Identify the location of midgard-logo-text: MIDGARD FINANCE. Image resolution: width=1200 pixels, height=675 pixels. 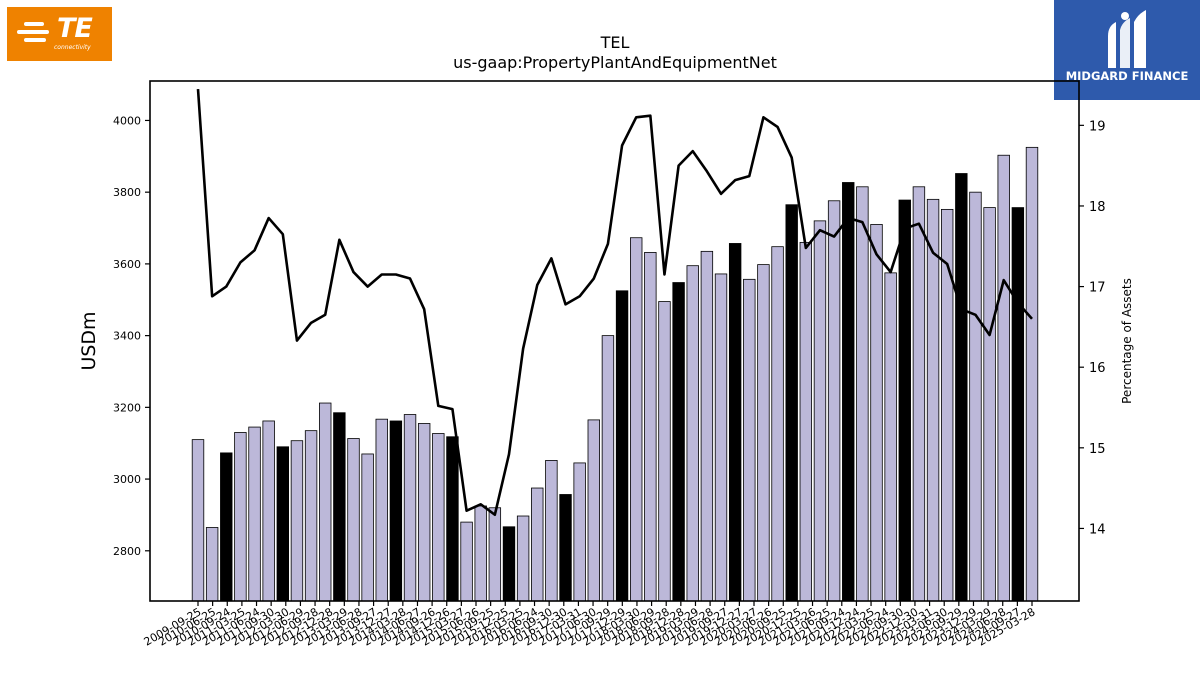
(1127, 76).